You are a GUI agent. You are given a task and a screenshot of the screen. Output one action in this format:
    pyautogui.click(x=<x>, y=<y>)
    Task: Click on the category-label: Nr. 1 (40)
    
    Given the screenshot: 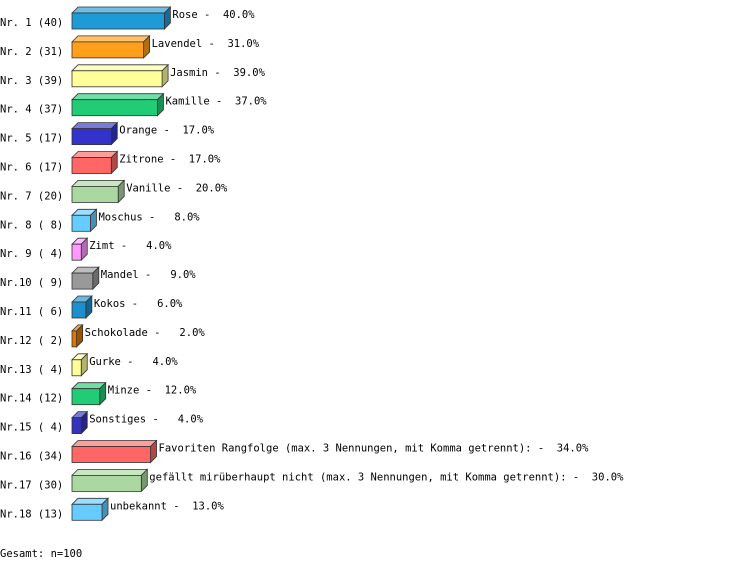 What is the action you would take?
    pyautogui.click(x=31, y=23)
    